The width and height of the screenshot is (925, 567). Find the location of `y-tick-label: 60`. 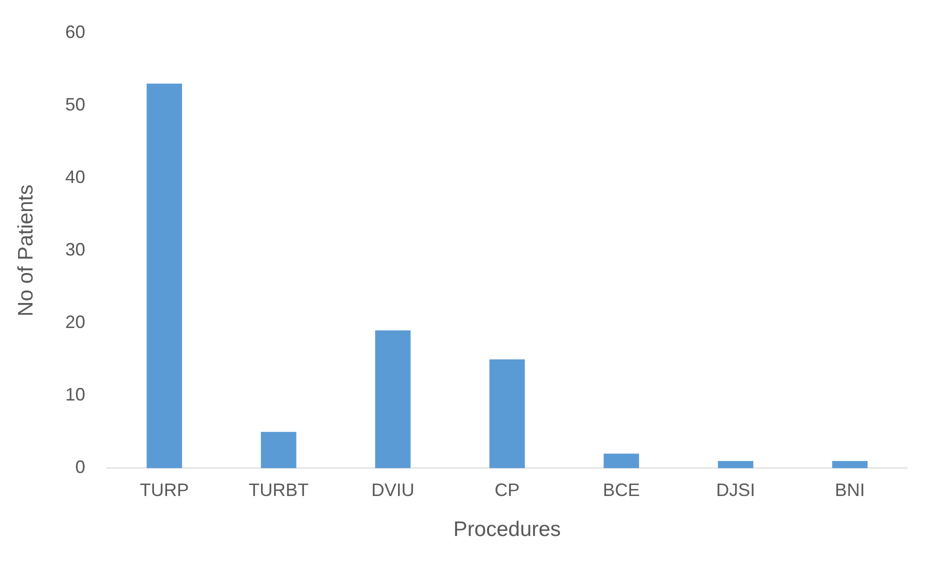

y-tick-label: 60 is located at coordinates (75, 32).